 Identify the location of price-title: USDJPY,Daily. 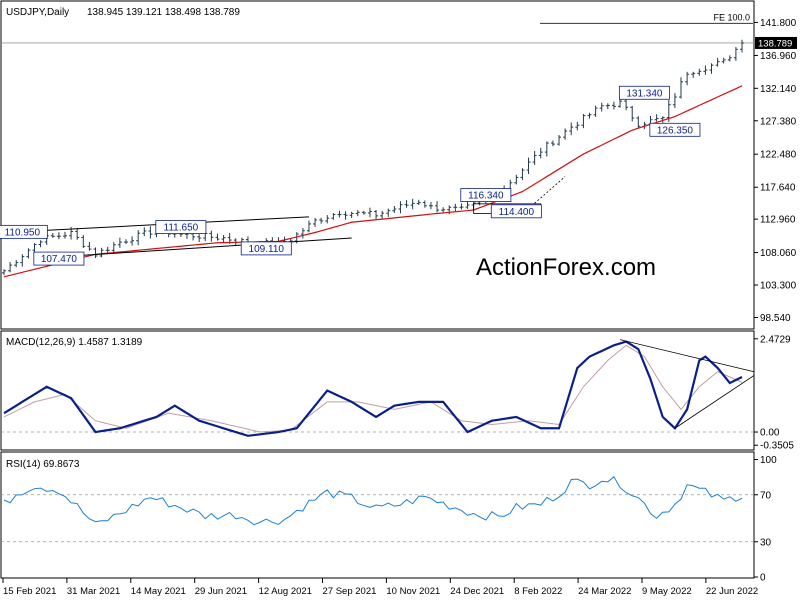
(37, 12).